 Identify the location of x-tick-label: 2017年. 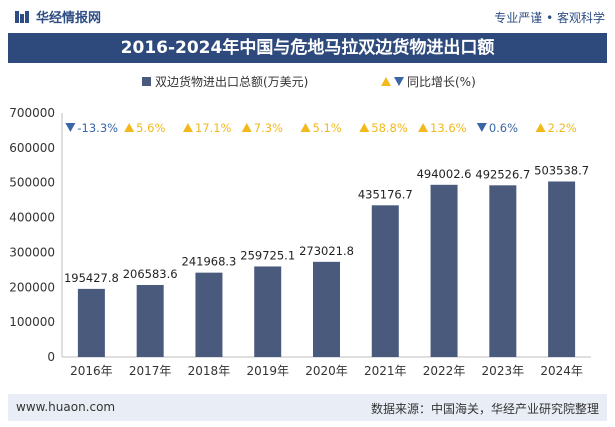
(150, 371).